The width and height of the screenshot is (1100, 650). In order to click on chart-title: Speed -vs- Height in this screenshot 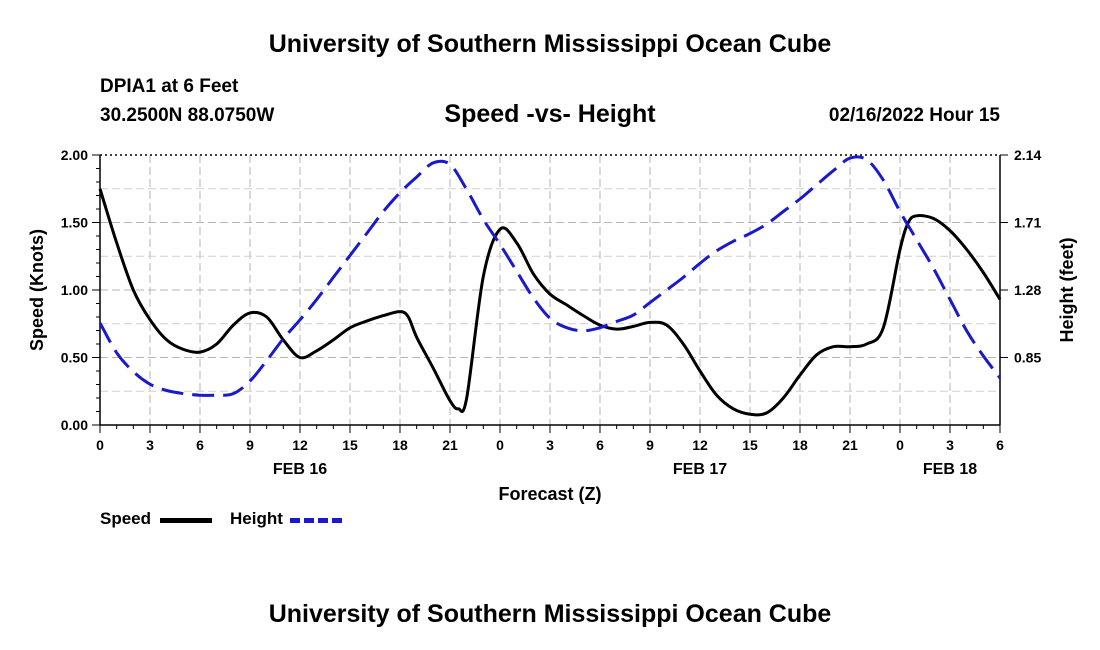, I will do `click(550, 114)`.